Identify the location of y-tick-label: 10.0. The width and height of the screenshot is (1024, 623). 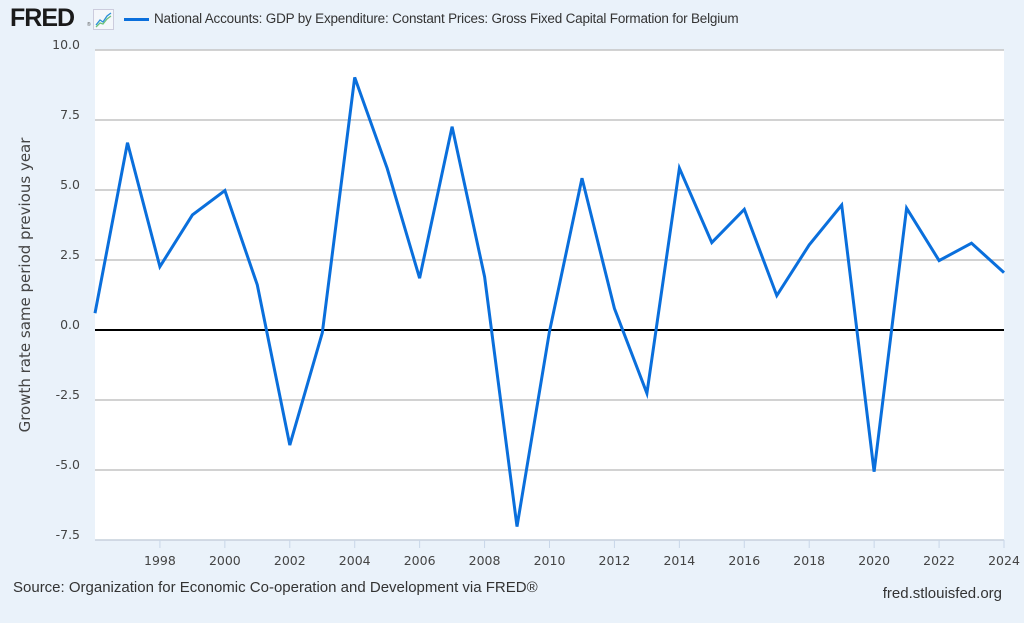
(66, 44).